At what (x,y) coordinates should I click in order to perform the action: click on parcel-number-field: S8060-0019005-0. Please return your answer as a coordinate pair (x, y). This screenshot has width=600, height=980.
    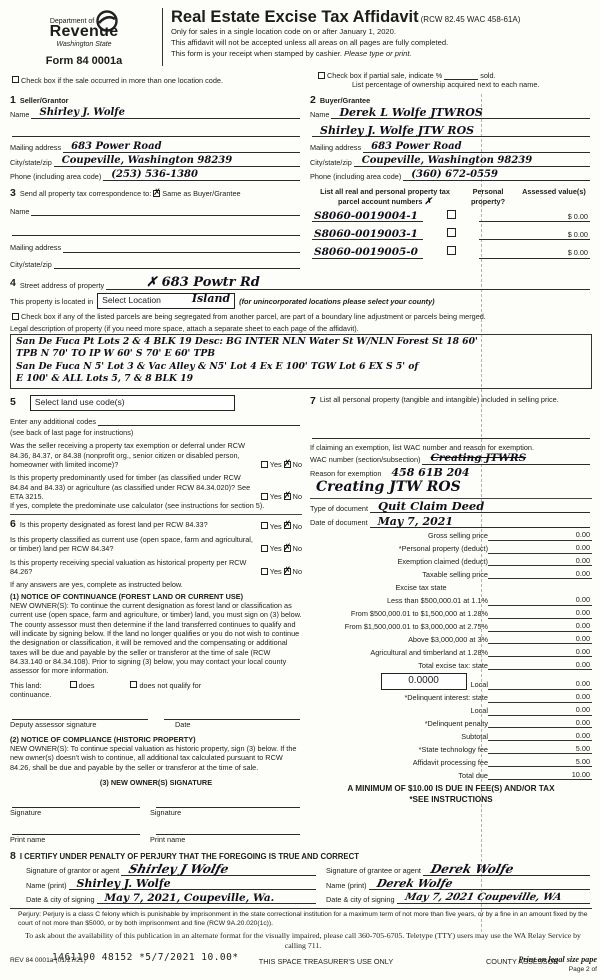
    Looking at the image, I should click on (367, 253).